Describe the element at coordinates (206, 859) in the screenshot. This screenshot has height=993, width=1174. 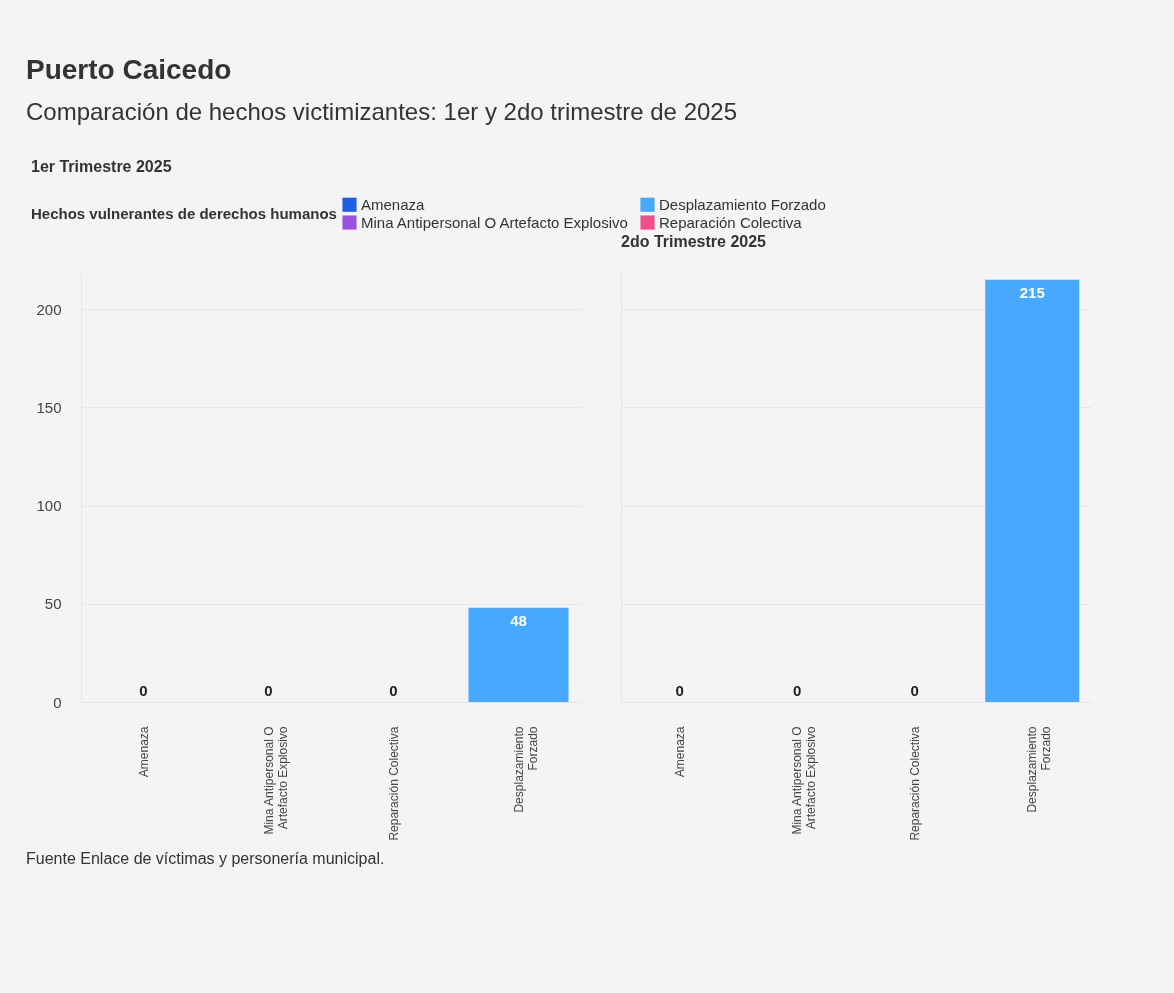
I see `source-note: Fuente Enlace de víctimas y personería municipal.` at that location.